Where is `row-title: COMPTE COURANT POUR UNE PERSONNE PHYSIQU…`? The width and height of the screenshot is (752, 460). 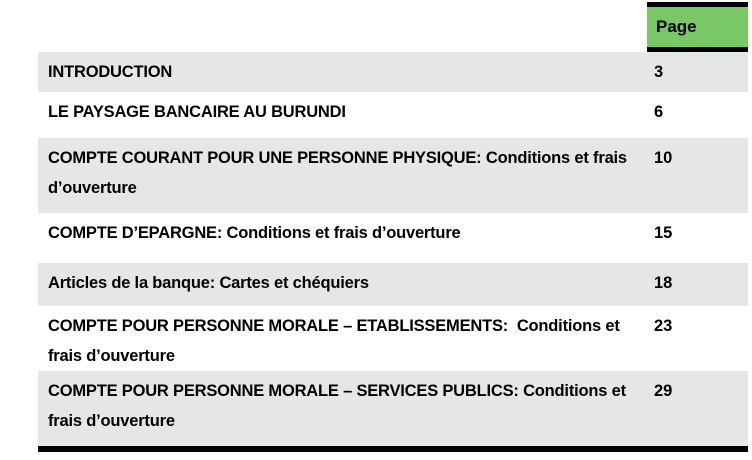
row-title: COMPTE COURANT POUR UNE PERSONNE PHYSIQU… is located at coordinates (342, 175).